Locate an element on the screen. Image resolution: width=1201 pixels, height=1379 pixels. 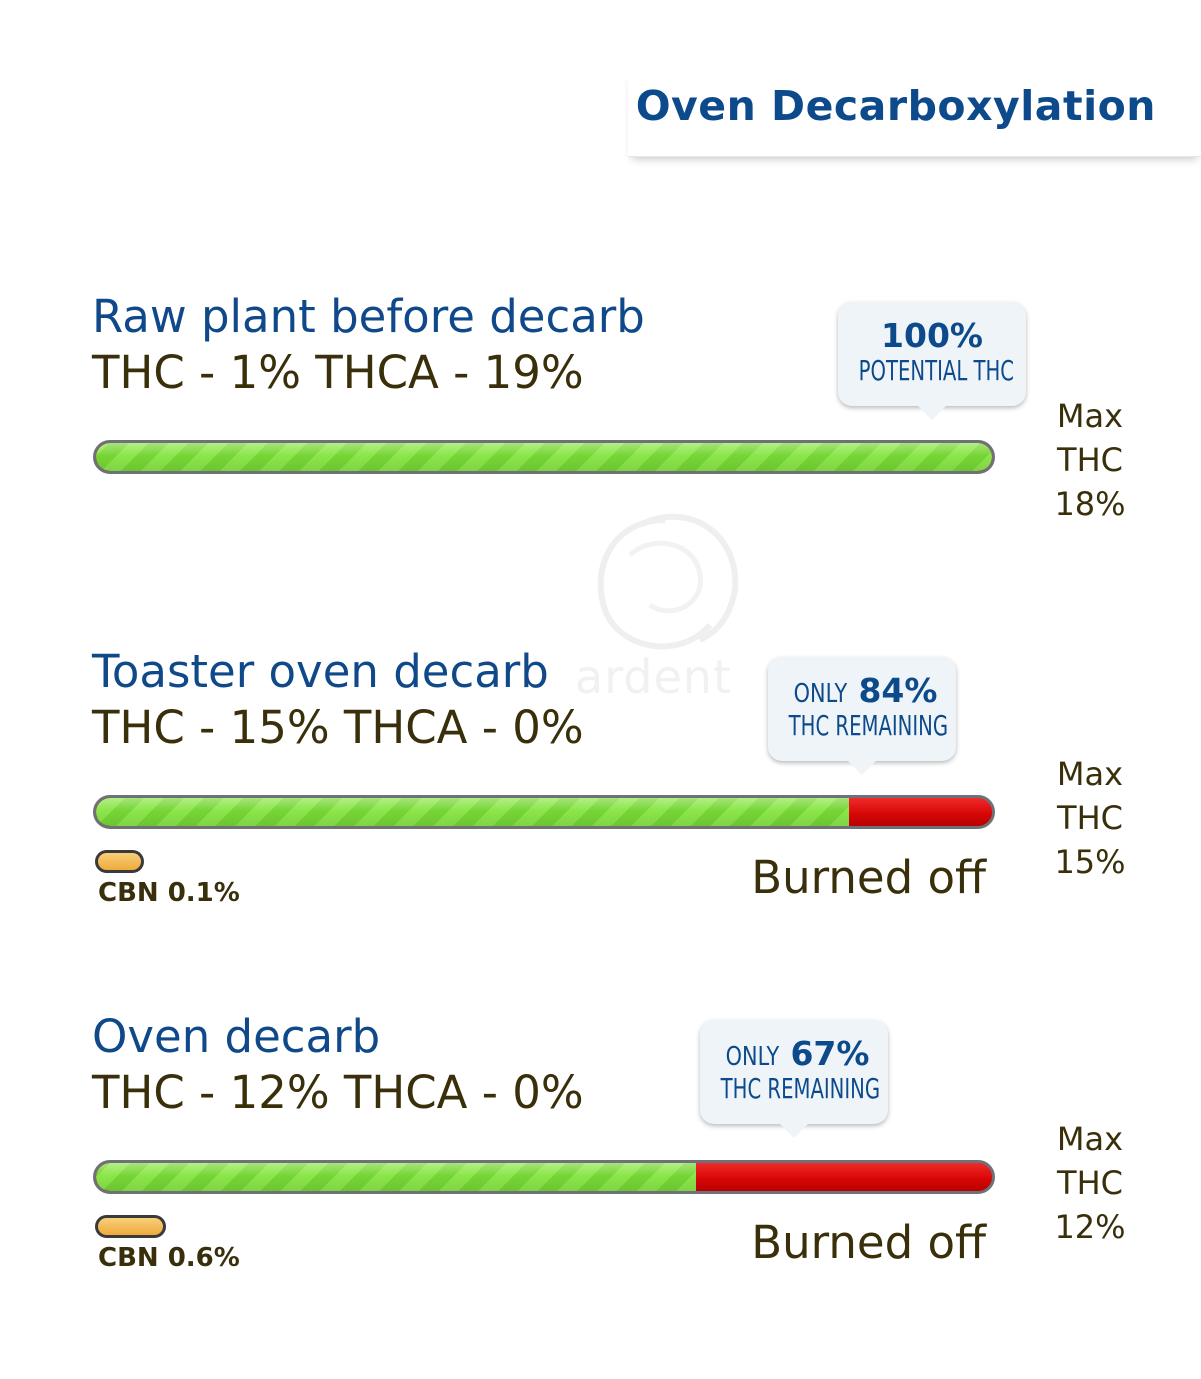
max-thc-value: 15% is located at coordinates (1090, 862).